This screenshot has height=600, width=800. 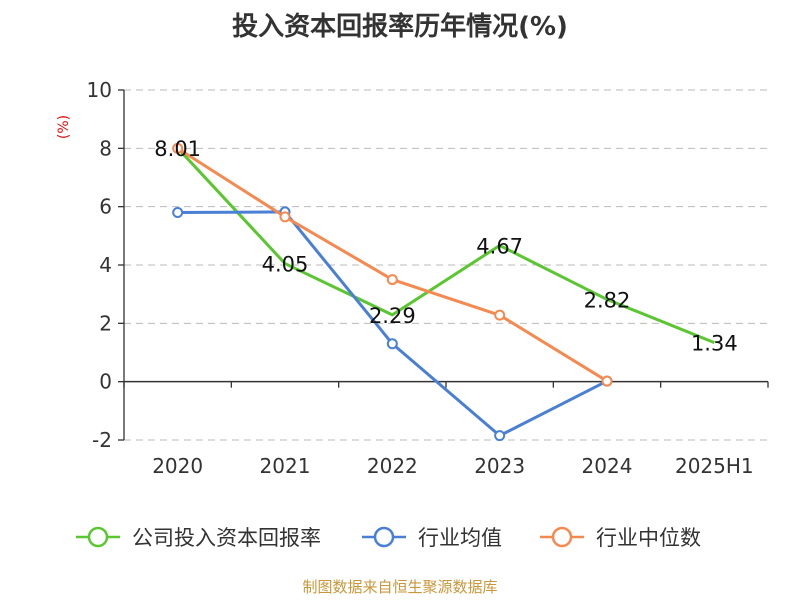 I want to click on x-tick-label: 2020, so click(x=177, y=466).